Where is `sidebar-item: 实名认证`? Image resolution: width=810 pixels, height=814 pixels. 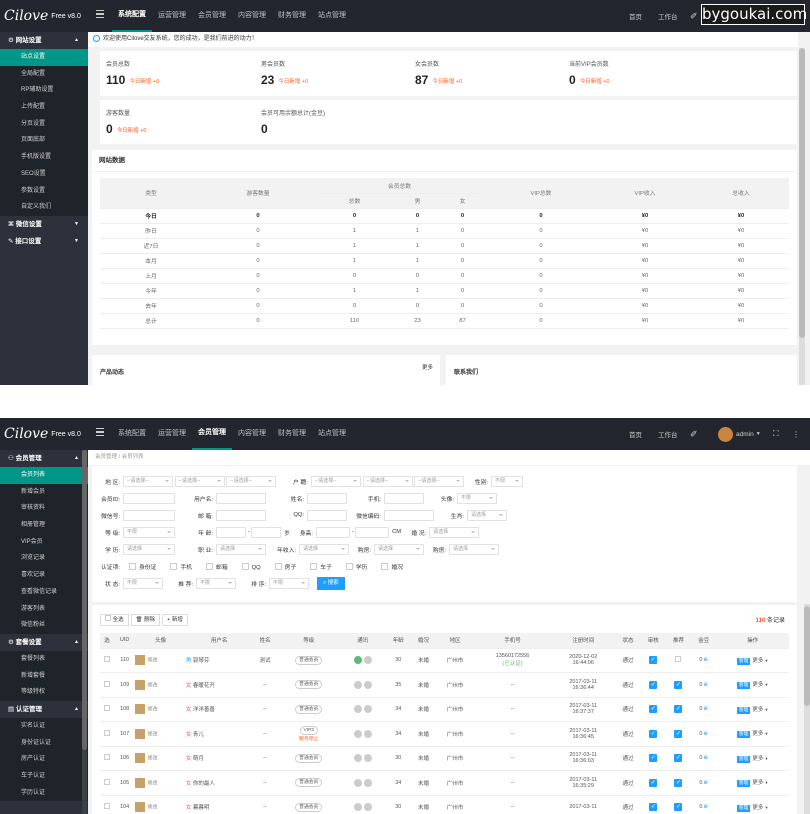
sidebar-item: 实名认证 is located at coordinates (44, 726).